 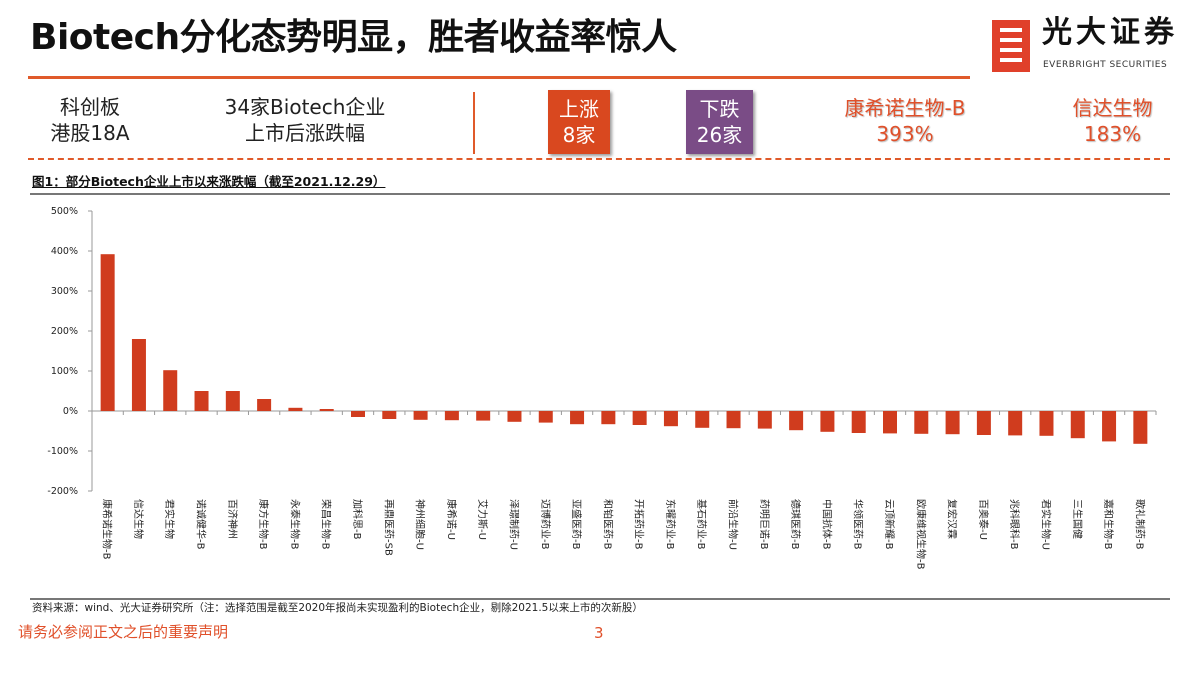 What do you see at coordinates (983, 519) in the screenshot?
I see `x-tick-label: 百奥泰-U` at bounding box center [983, 519].